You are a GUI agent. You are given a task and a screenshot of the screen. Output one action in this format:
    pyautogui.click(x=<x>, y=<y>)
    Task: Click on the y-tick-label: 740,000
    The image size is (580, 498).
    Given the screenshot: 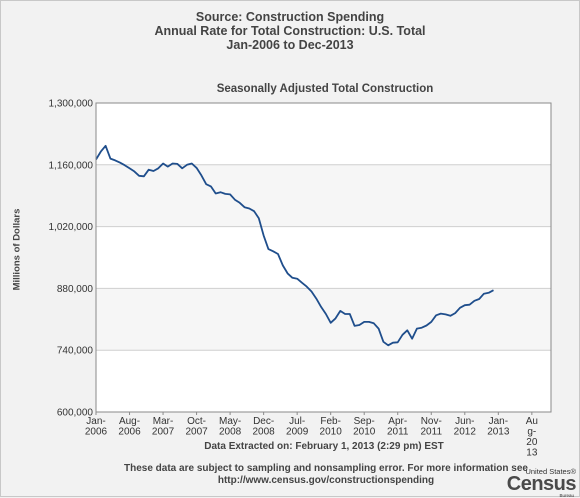 What is the action you would take?
    pyautogui.click(x=75, y=351)
    